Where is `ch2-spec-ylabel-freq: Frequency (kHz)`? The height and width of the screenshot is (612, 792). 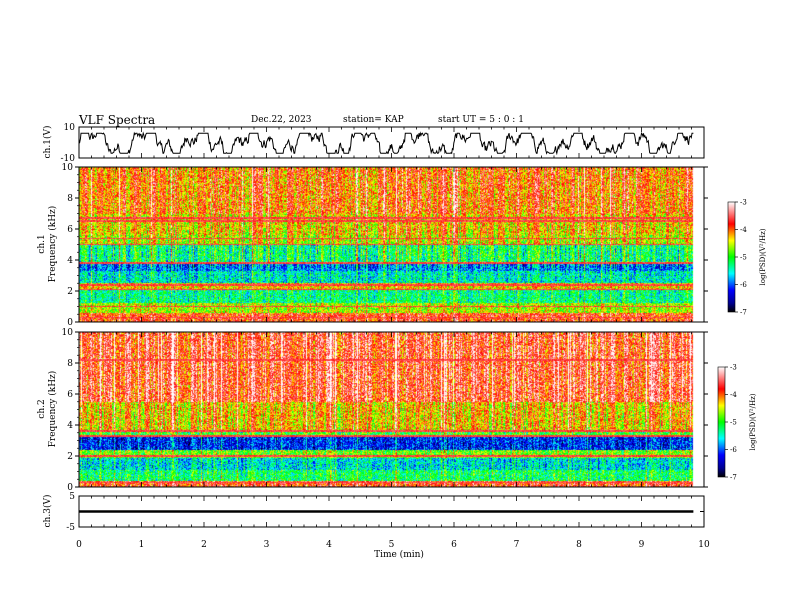
ch2-spec-ylabel-freq: Frequency (kHz) is located at coordinates (52, 409).